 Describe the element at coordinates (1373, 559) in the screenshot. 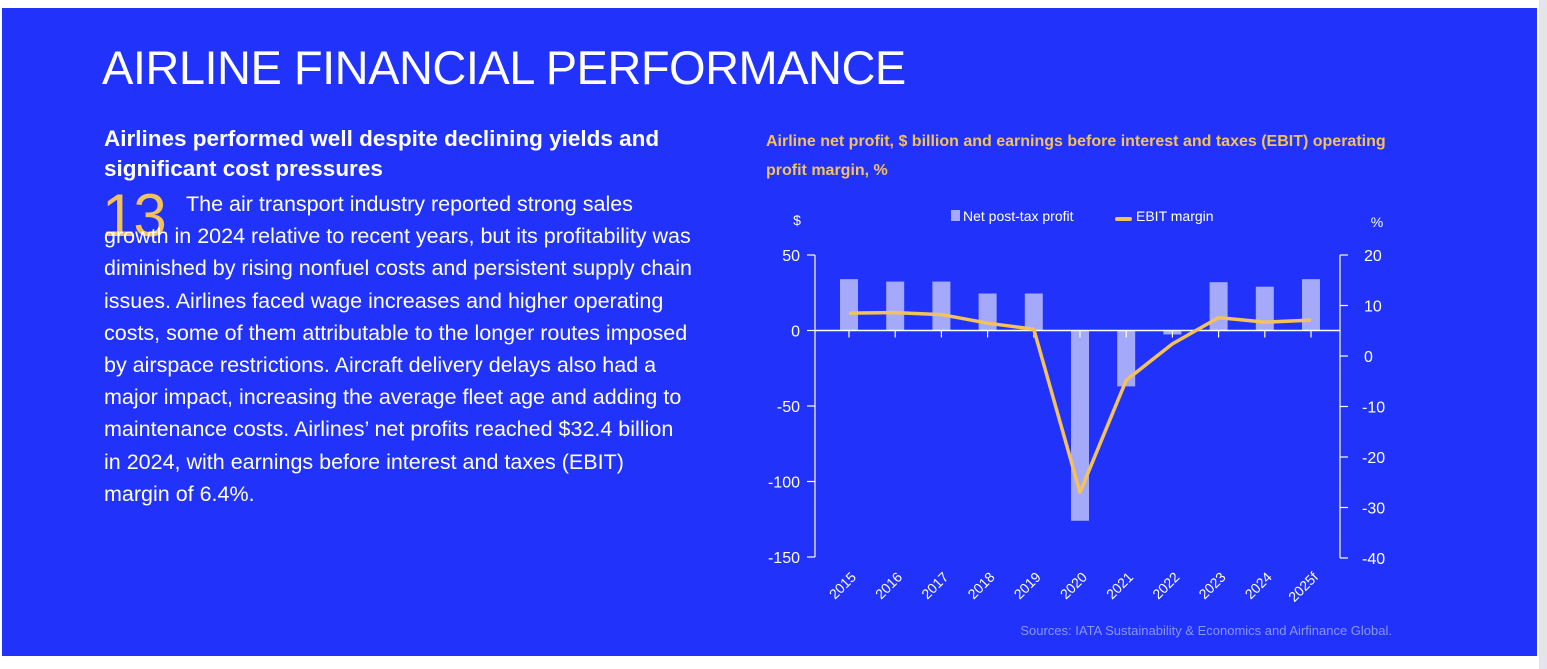

I see `right-axis-tick-label: -40` at that location.